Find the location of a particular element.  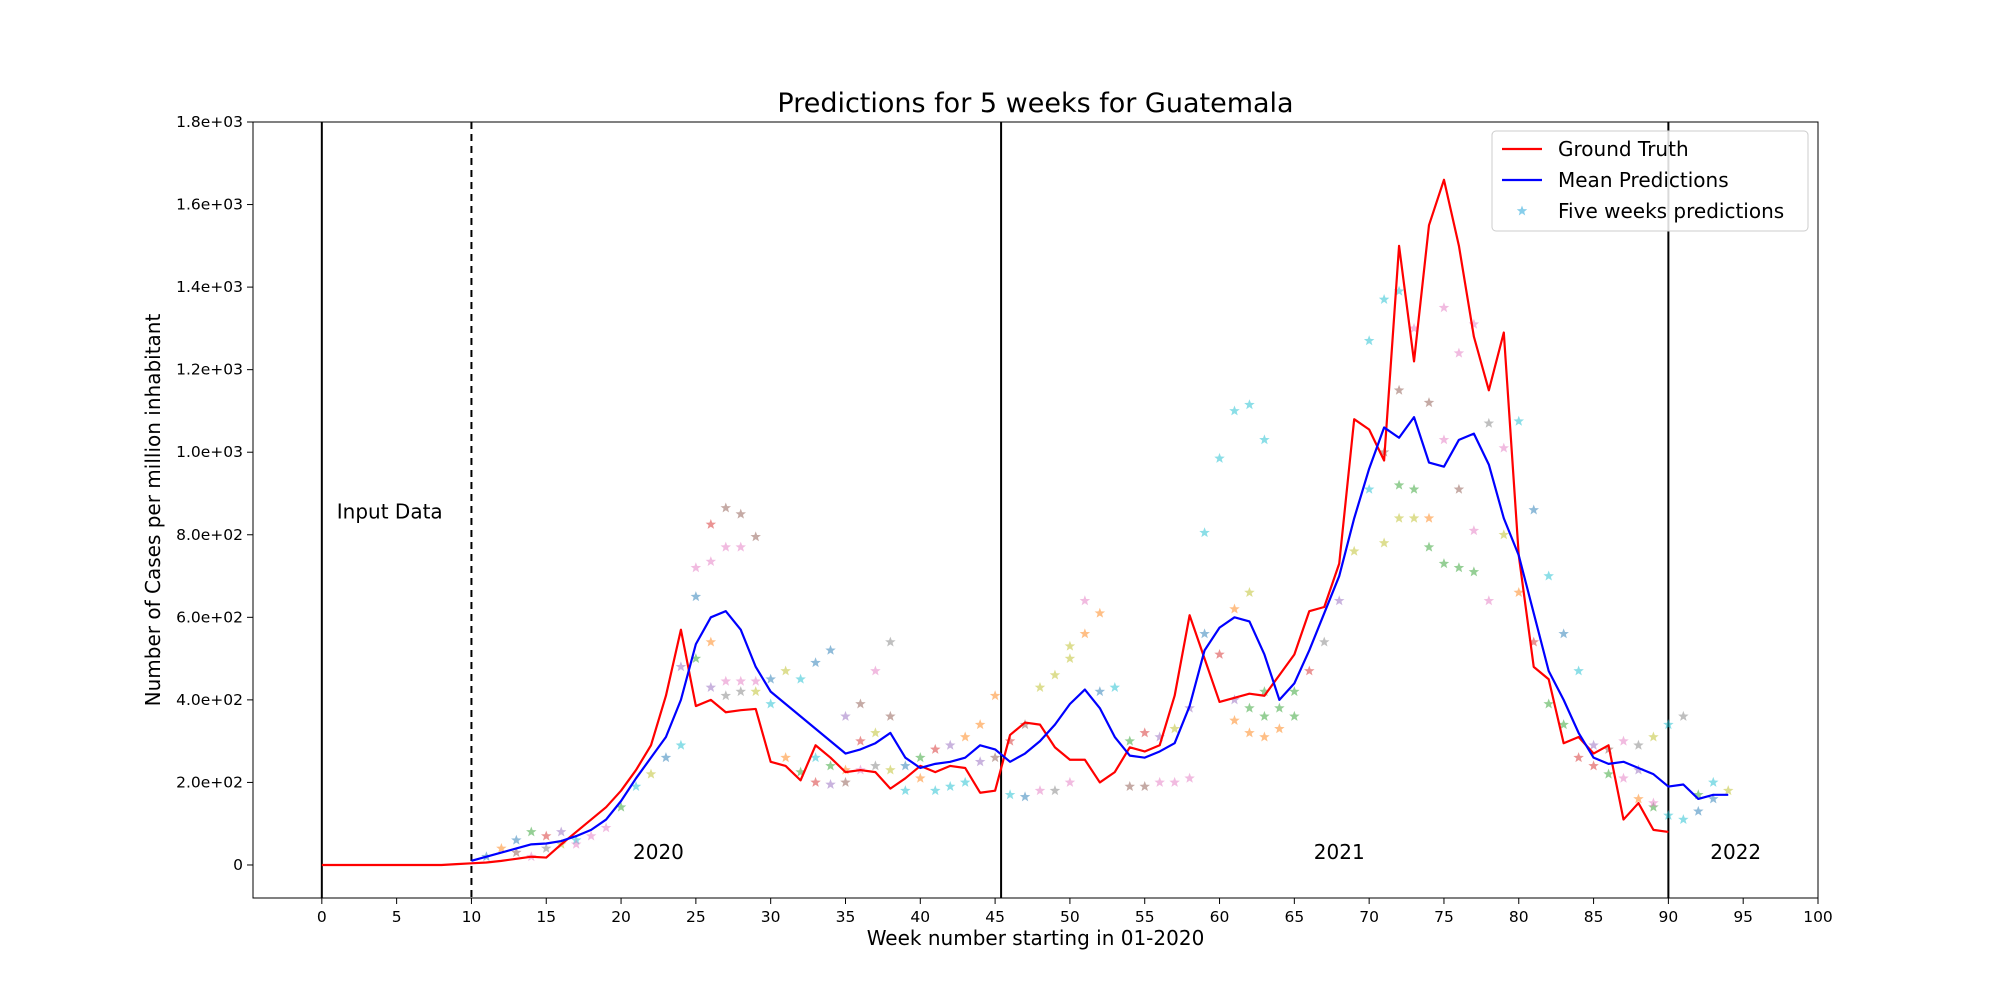

x-tick-label: 85 is located at coordinates (1594, 917).